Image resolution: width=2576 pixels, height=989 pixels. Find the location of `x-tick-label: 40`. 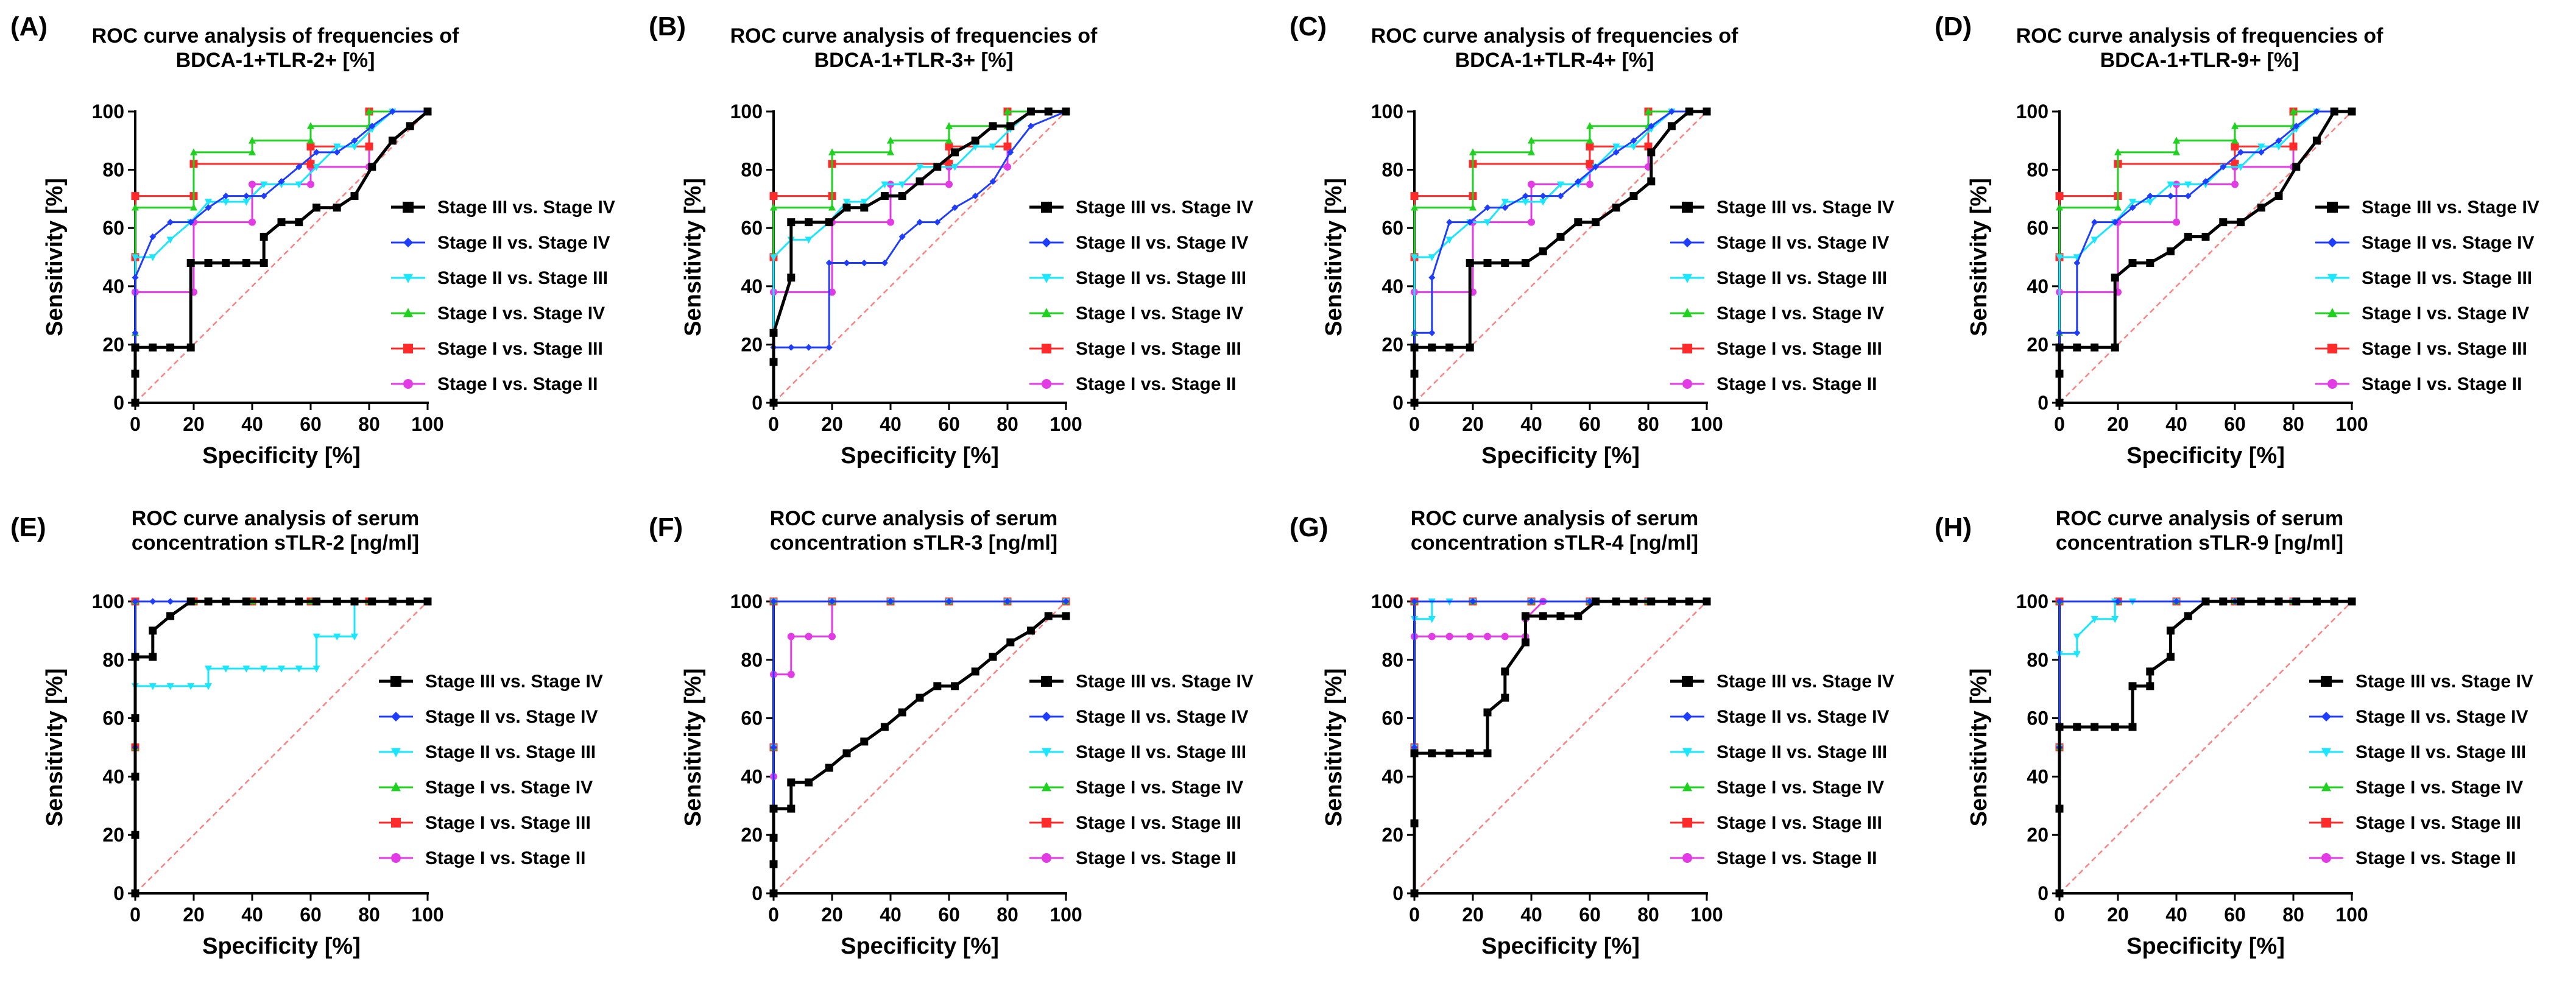

x-tick-label: 40 is located at coordinates (1531, 424).